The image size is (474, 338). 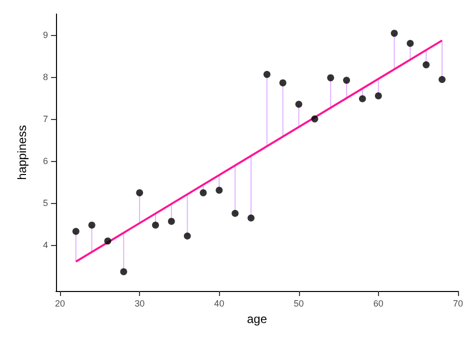 What do you see at coordinates (45, 161) in the screenshot?
I see `y-tick-label: 6` at bounding box center [45, 161].